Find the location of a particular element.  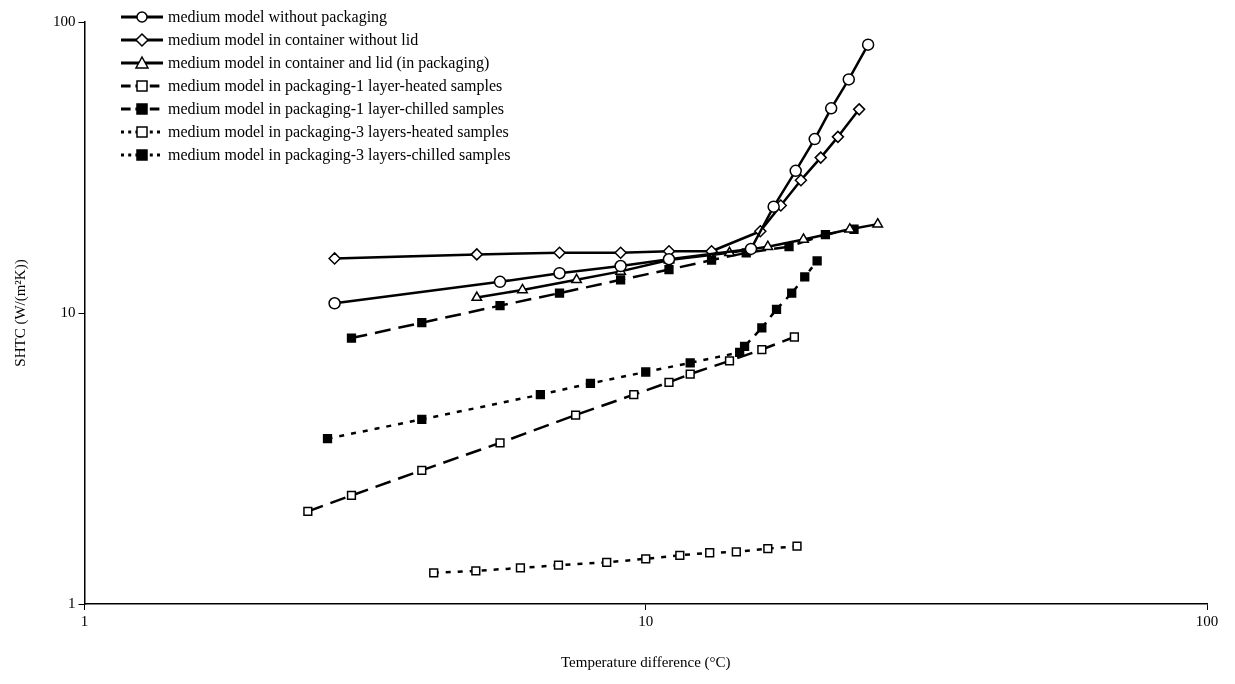

legend-label: medium model in packaging-3 layers-heated samples is located at coordinates (338, 132).